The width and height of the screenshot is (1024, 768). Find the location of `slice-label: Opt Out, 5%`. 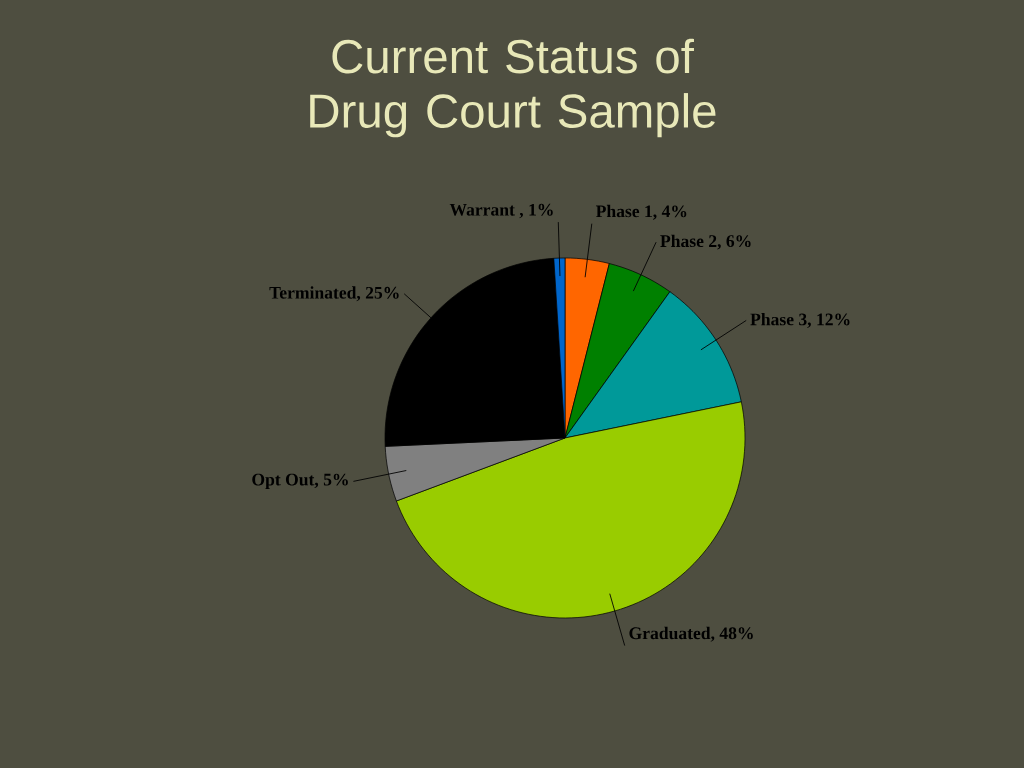

slice-label: Opt Out, 5% is located at coordinates (300, 481).